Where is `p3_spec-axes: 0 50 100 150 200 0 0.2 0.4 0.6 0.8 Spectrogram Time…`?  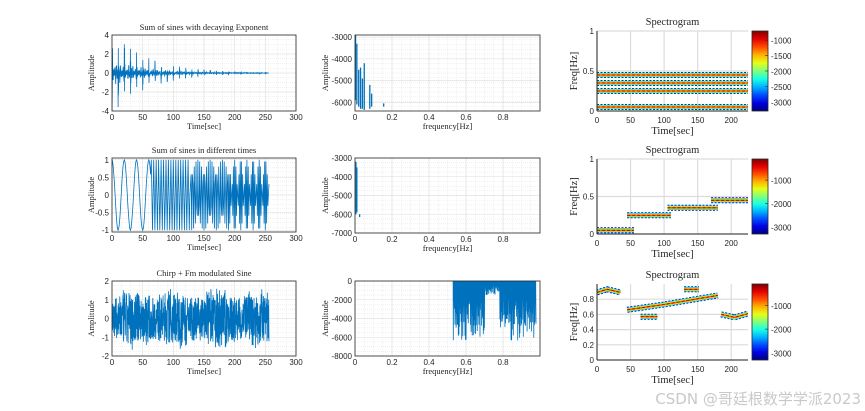 p3_spec-axes: 0 50 100 150 200 0 0.2 0.4 0.6 0.8 Spectrogram Time… is located at coordinates (680, 328).